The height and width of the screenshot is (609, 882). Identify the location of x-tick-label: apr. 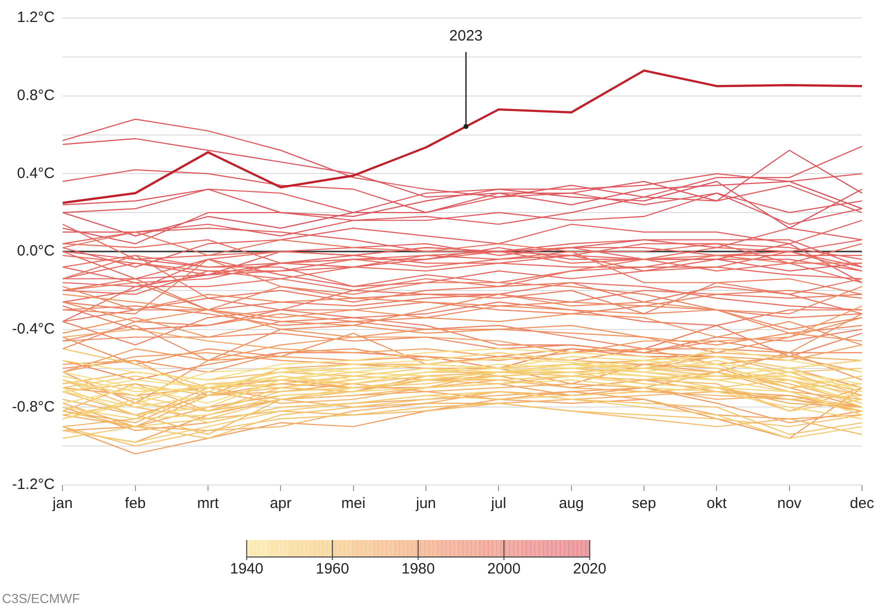
(281, 503).